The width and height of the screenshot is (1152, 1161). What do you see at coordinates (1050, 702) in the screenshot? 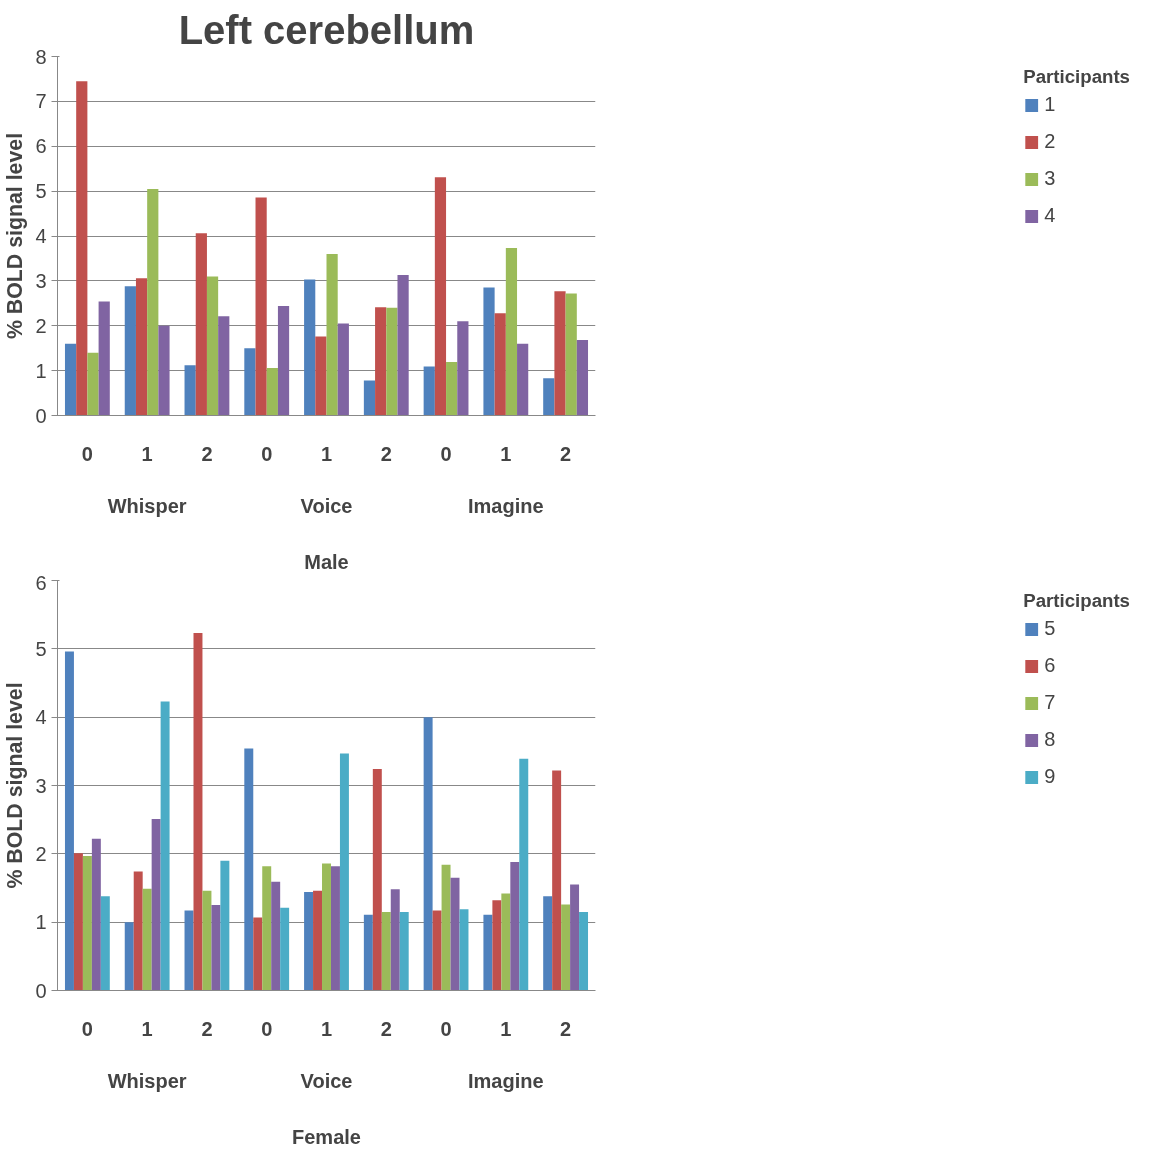
I see `legend-label: 7` at bounding box center [1050, 702].